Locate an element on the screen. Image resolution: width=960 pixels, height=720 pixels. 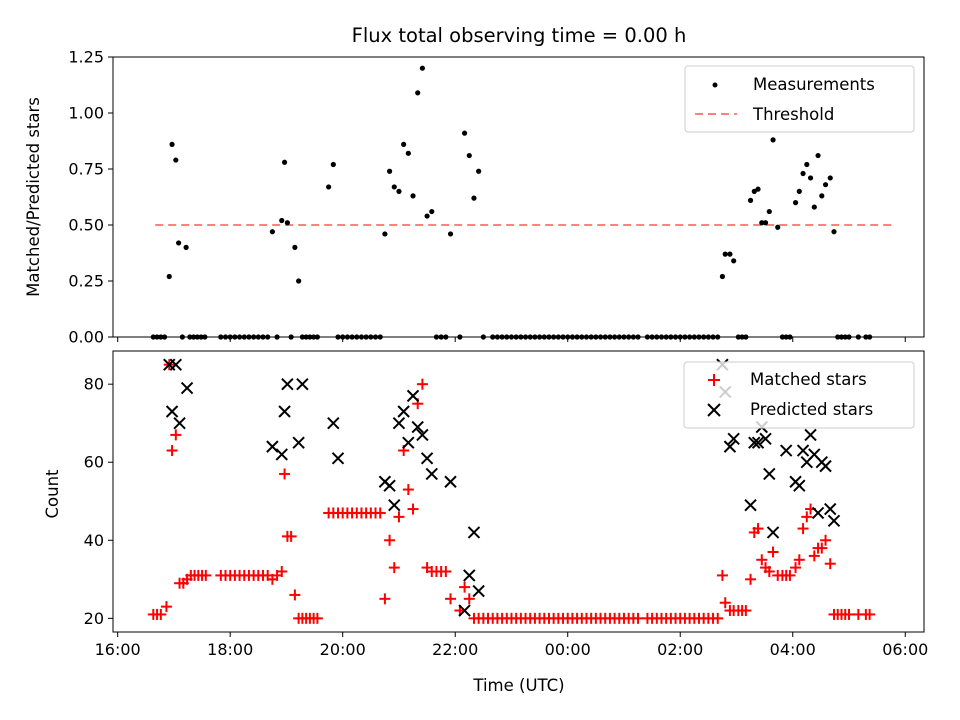
top-chart-title: Flux total observing time = 0.00 h is located at coordinates (519, 35).